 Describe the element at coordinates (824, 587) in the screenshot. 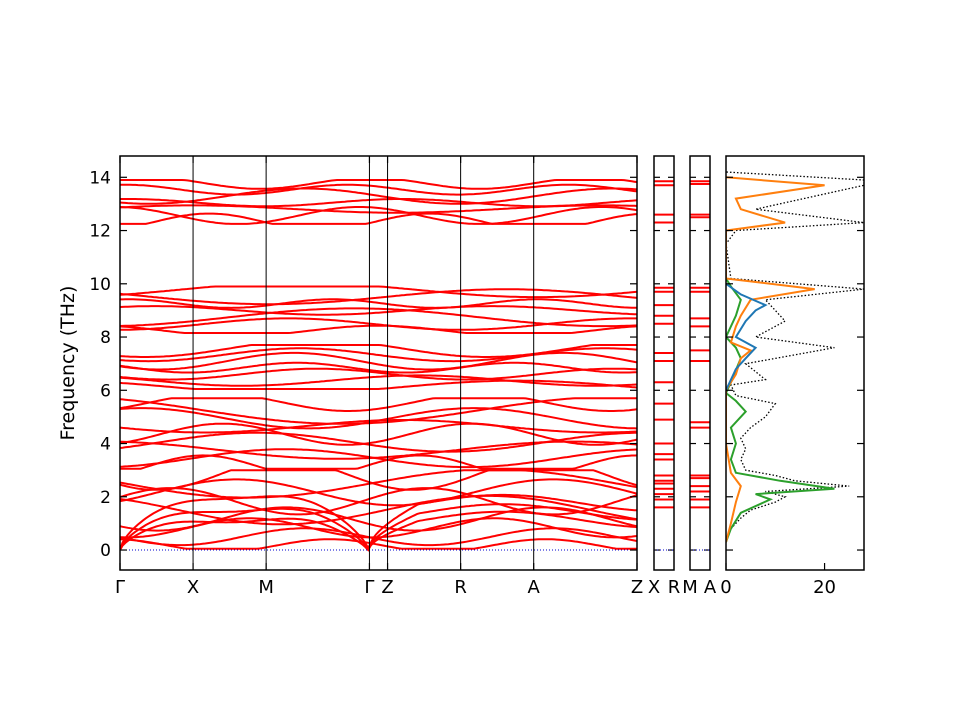

I see `dos-x-tick-label: 20` at that location.